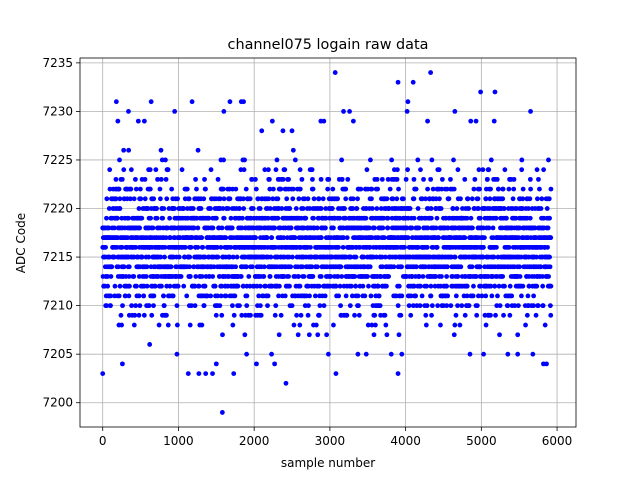 Image resolution: width=640 pixels, height=480 pixels. What do you see at coordinates (57, 160) in the screenshot?
I see `y-tick-label: 7225` at bounding box center [57, 160].